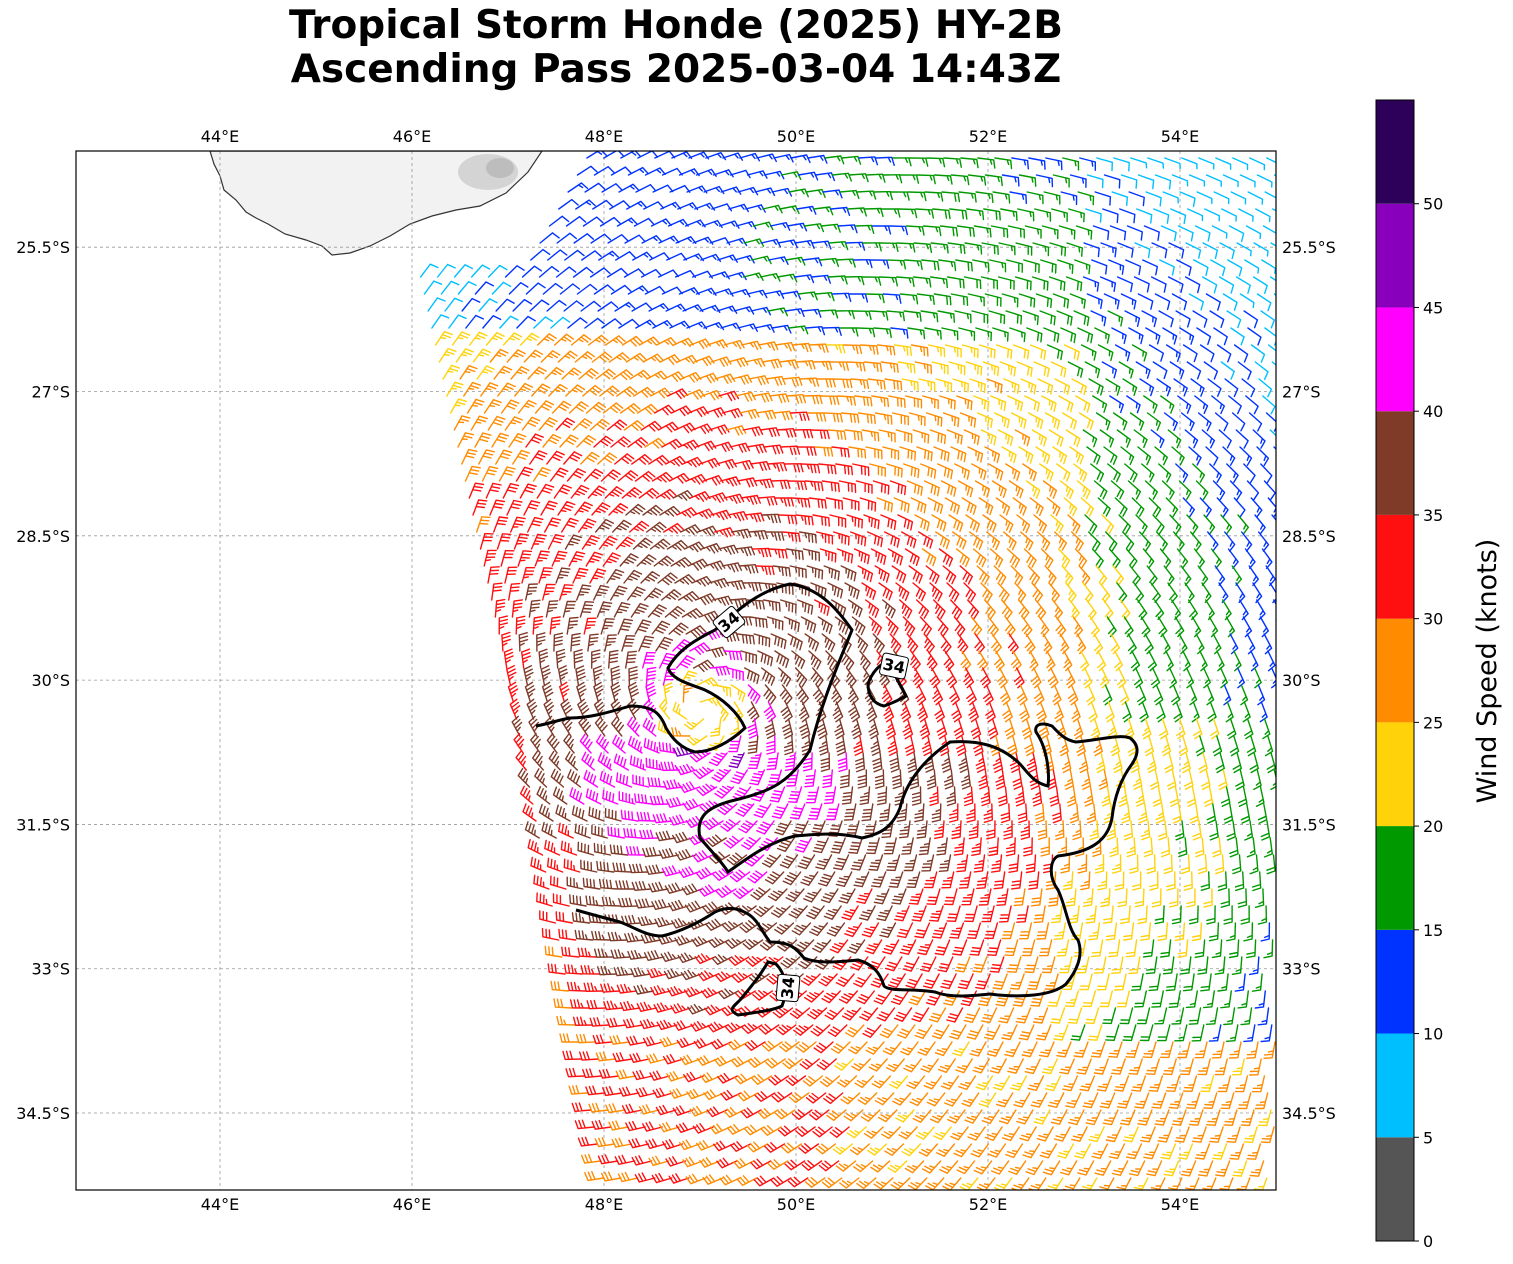  Describe the element at coordinates (1433, 722) in the screenshot. I see `colorbar-tick-label: 25` at that location.